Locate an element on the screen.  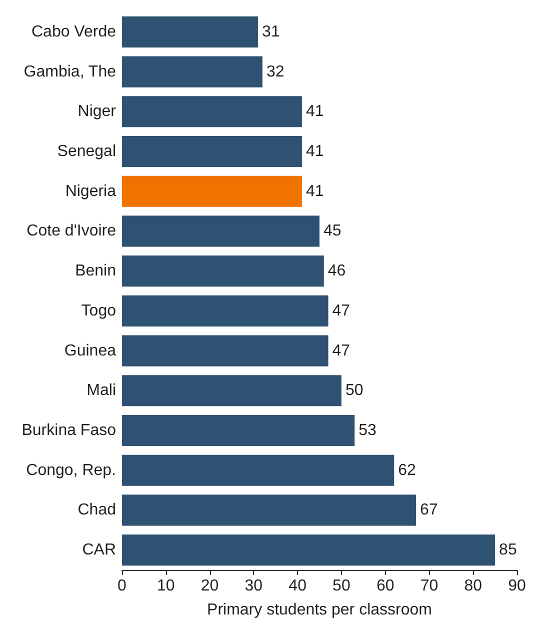
data-label: 32 is located at coordinates (275, 71).